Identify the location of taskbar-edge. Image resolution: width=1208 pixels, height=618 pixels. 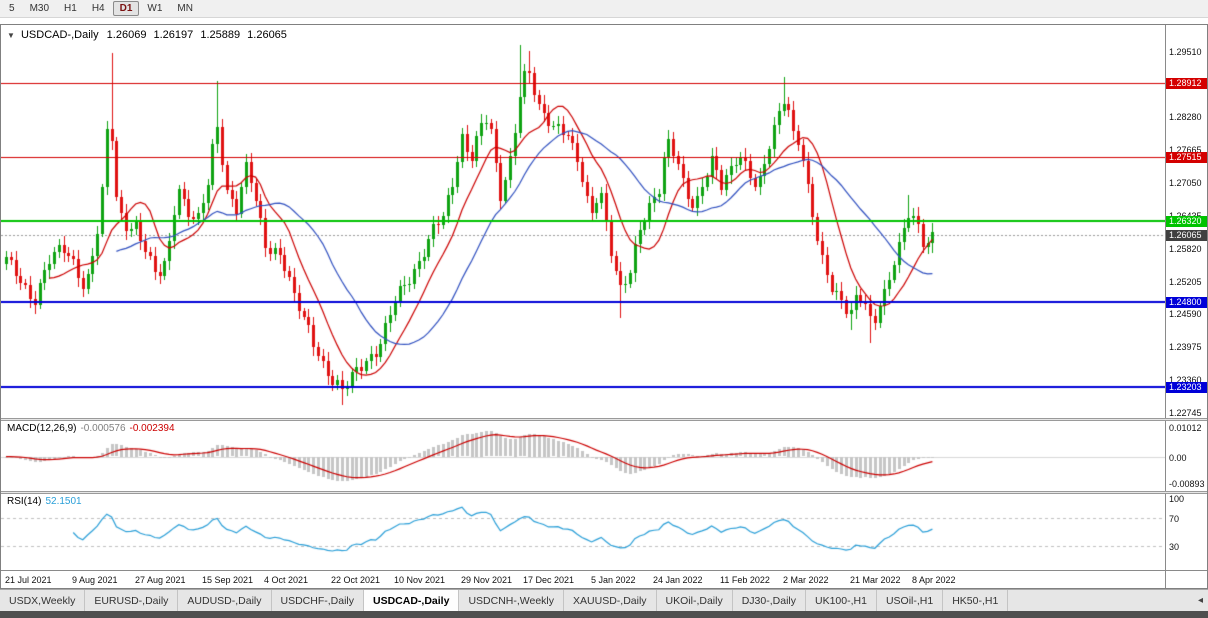
(604, 614).